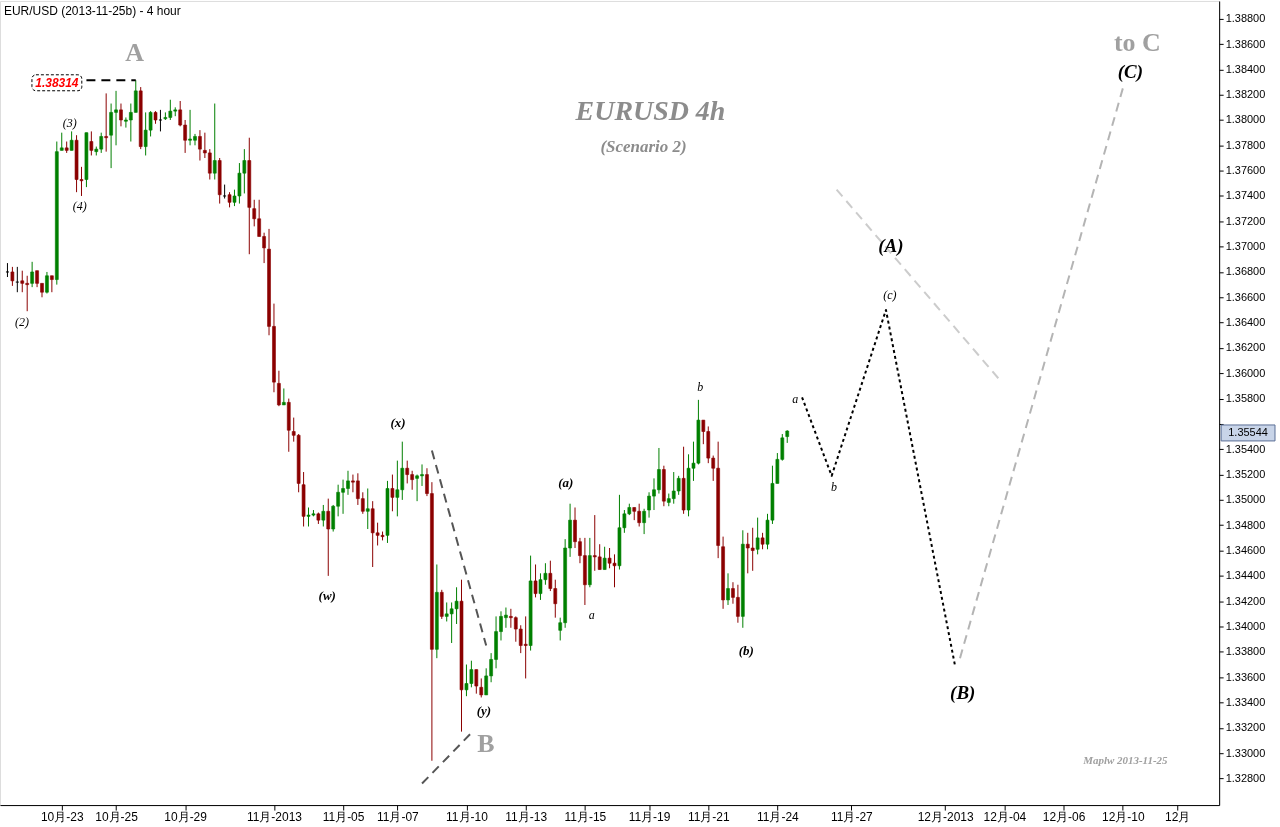 Image resolution: width=1280 pixels, height=827 pixels. What do you see at coordinates (1245, 68) in the screenshot?
I see `y-tick-label: 1.38400` at bounding box center [1245, 68].